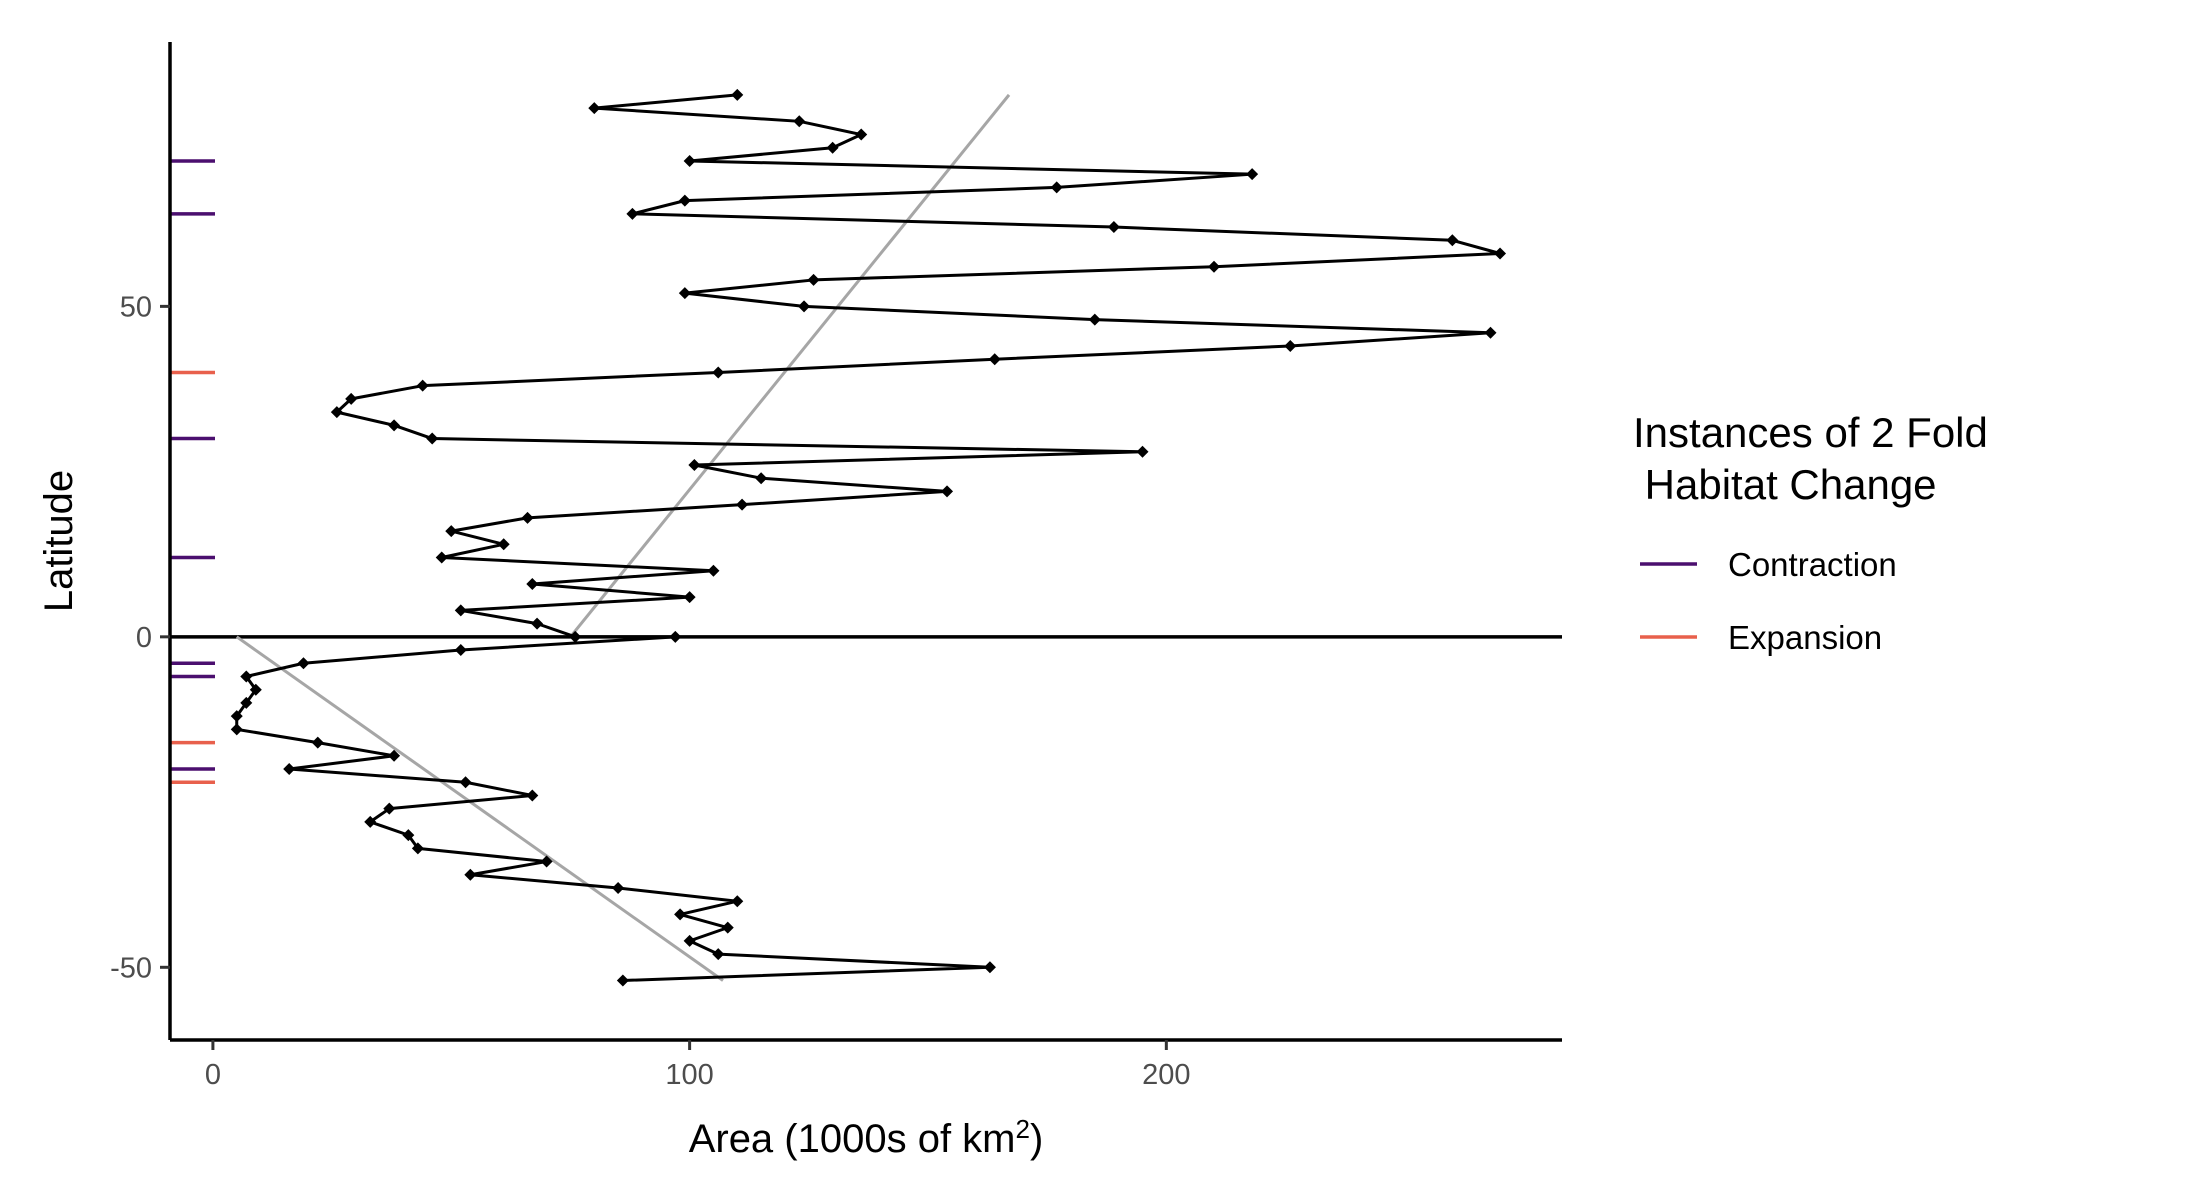 This screenshot has width=2187, height=1200. I want to click on x-axis-ticks: 0 100 200, so click(698, 1065).